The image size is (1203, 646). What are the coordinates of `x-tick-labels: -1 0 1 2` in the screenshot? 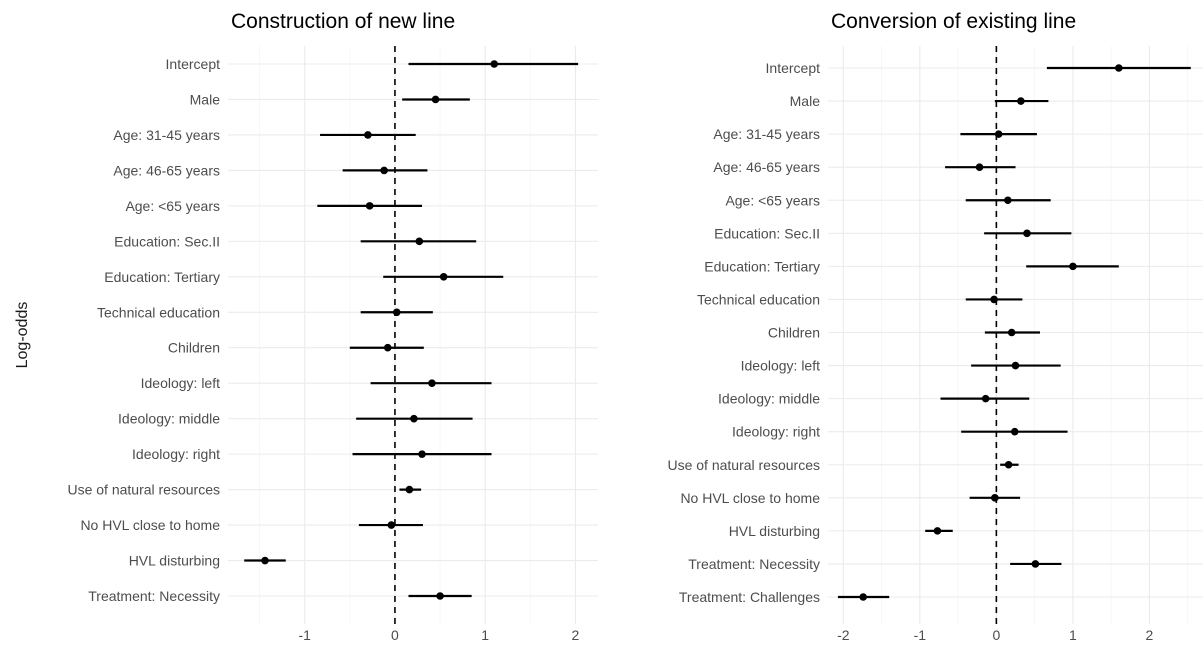 It's located at (438, 635).